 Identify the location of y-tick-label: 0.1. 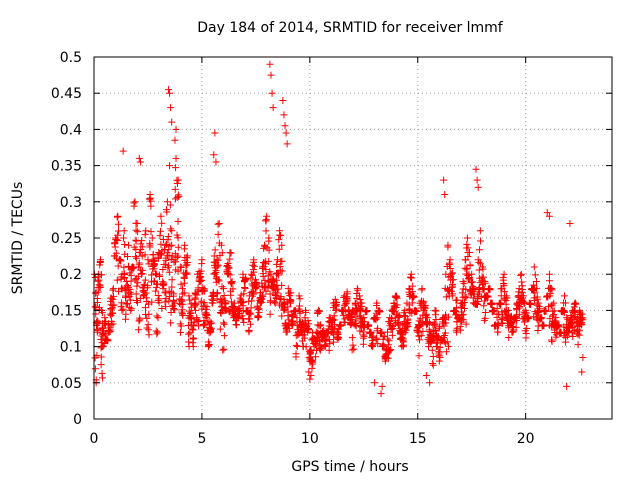
(71, 348).